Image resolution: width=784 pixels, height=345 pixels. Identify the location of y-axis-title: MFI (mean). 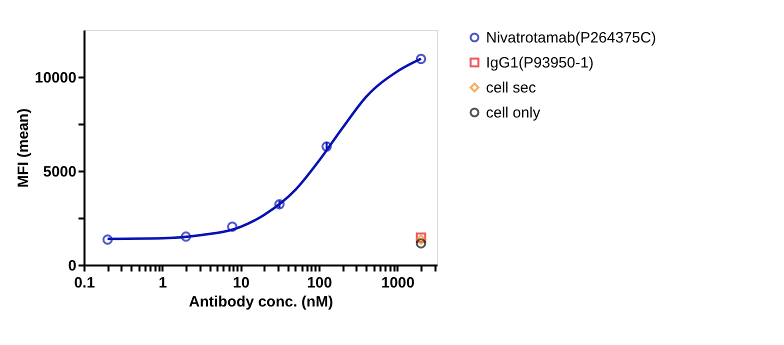
(23, 148).